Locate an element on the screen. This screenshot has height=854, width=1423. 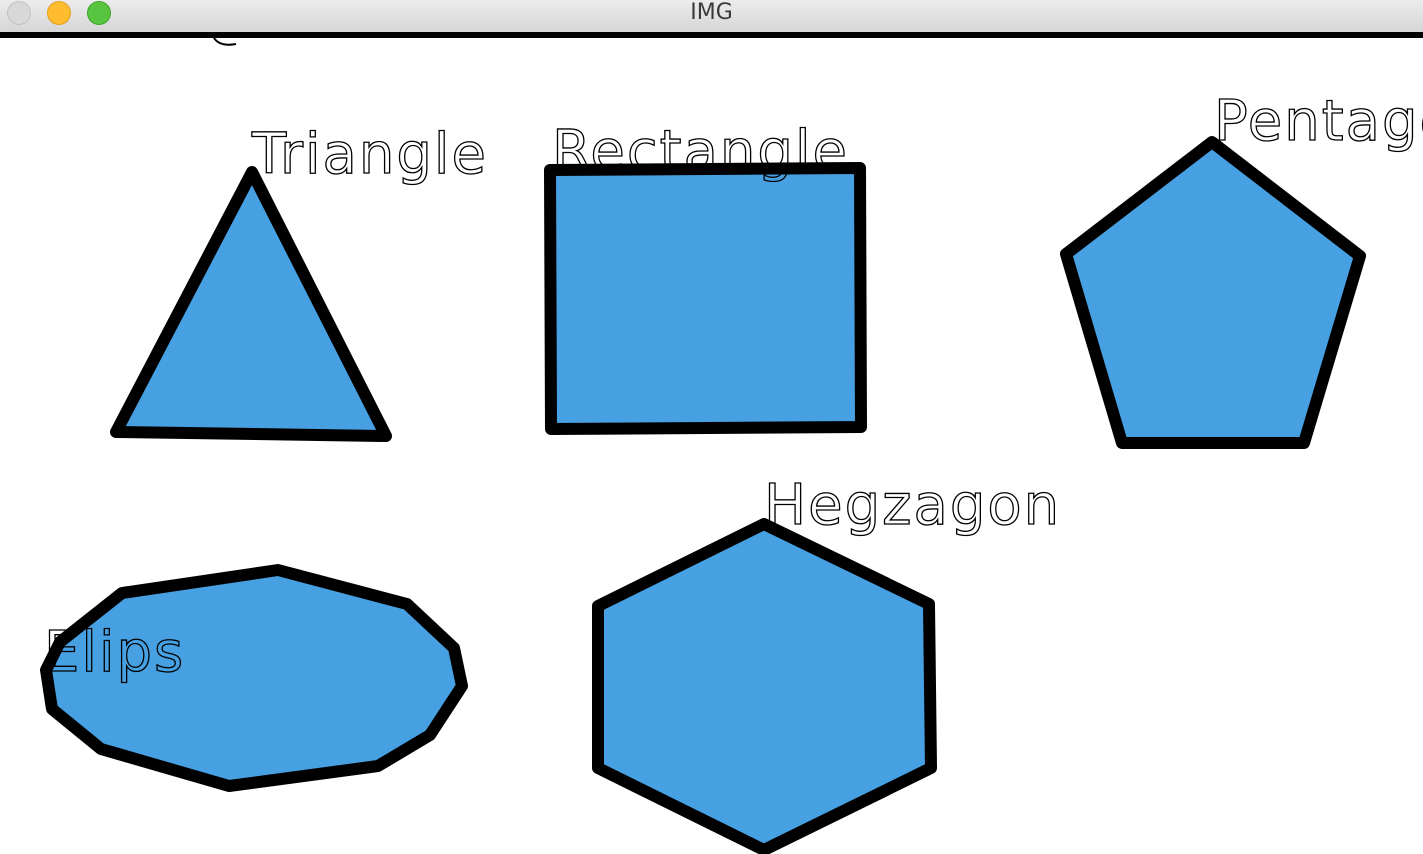
close-button is located at coordinates (19, 13).